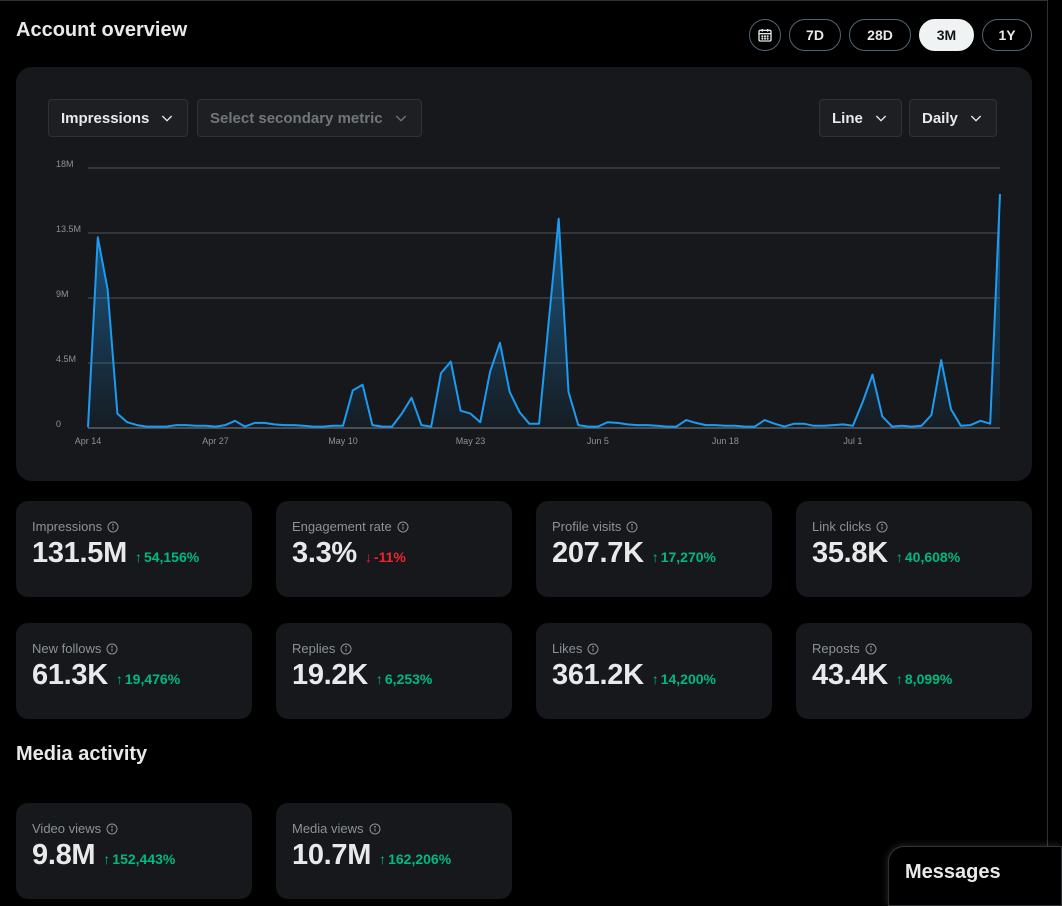 Image resolution: width=1062 pixels, height=906 pixels. What do you see at coordinates (324, 553) in the screenshot?
I see `metric-value: 3.3%` at bounding box center [324, 553].